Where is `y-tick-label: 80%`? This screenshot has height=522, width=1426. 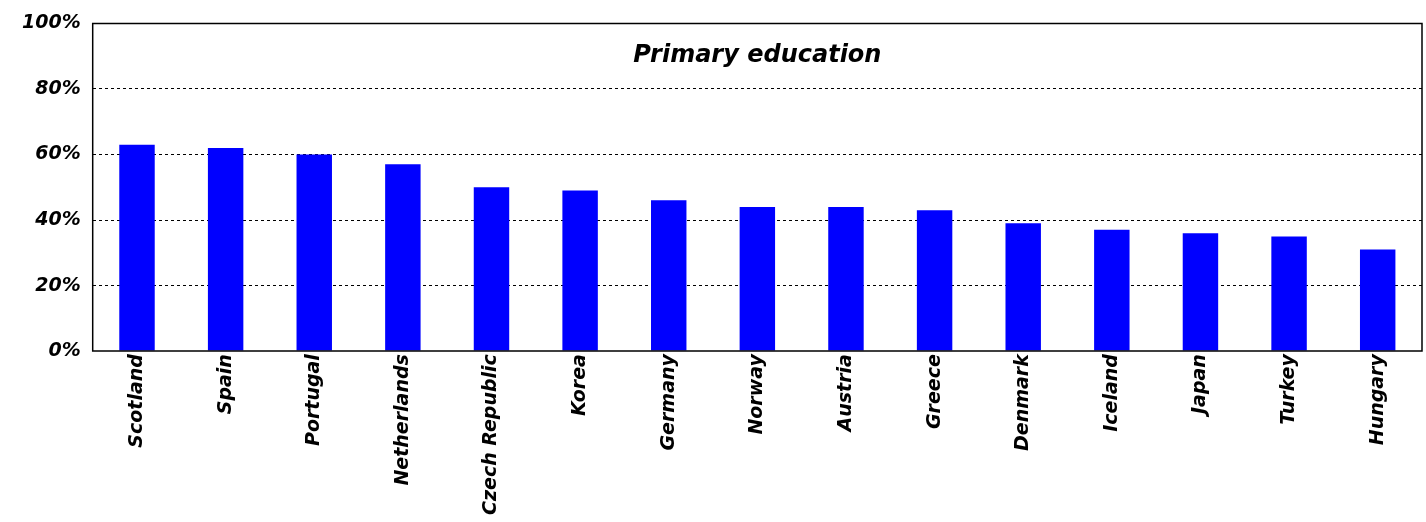
y-tick-label: 80% is located at coordinates (58, 86).